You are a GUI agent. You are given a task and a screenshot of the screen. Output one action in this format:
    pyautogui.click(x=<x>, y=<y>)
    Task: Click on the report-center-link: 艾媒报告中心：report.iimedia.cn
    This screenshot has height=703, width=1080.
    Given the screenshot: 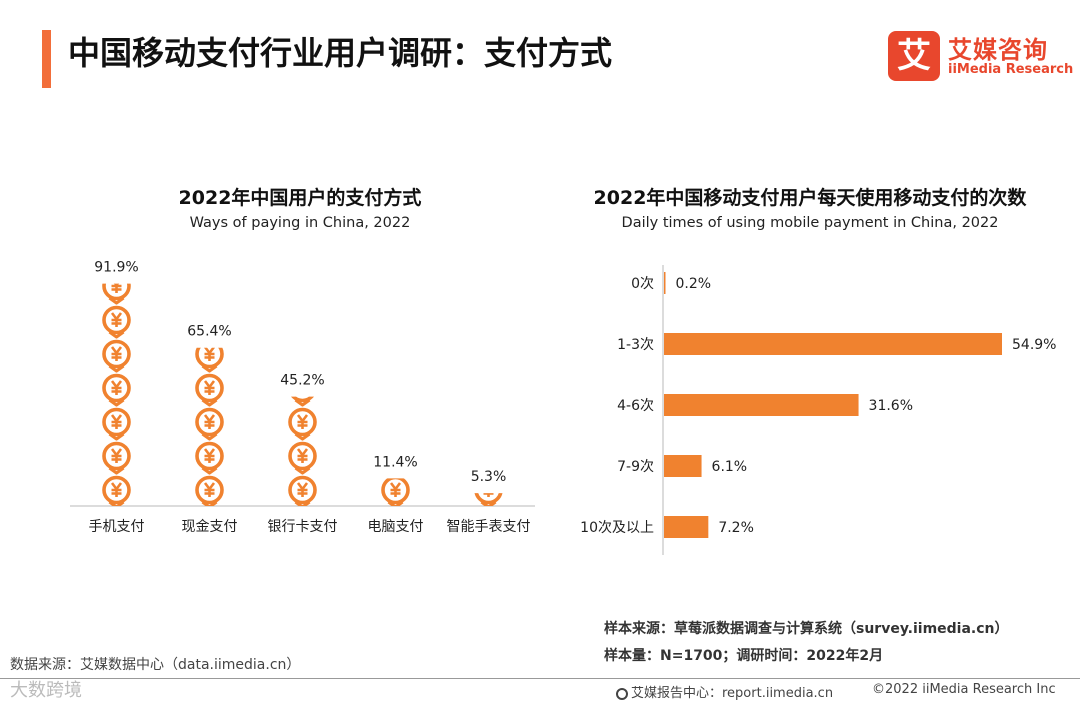 What is the action you would take?
    pyautogui.click(x=724, y=691)
    